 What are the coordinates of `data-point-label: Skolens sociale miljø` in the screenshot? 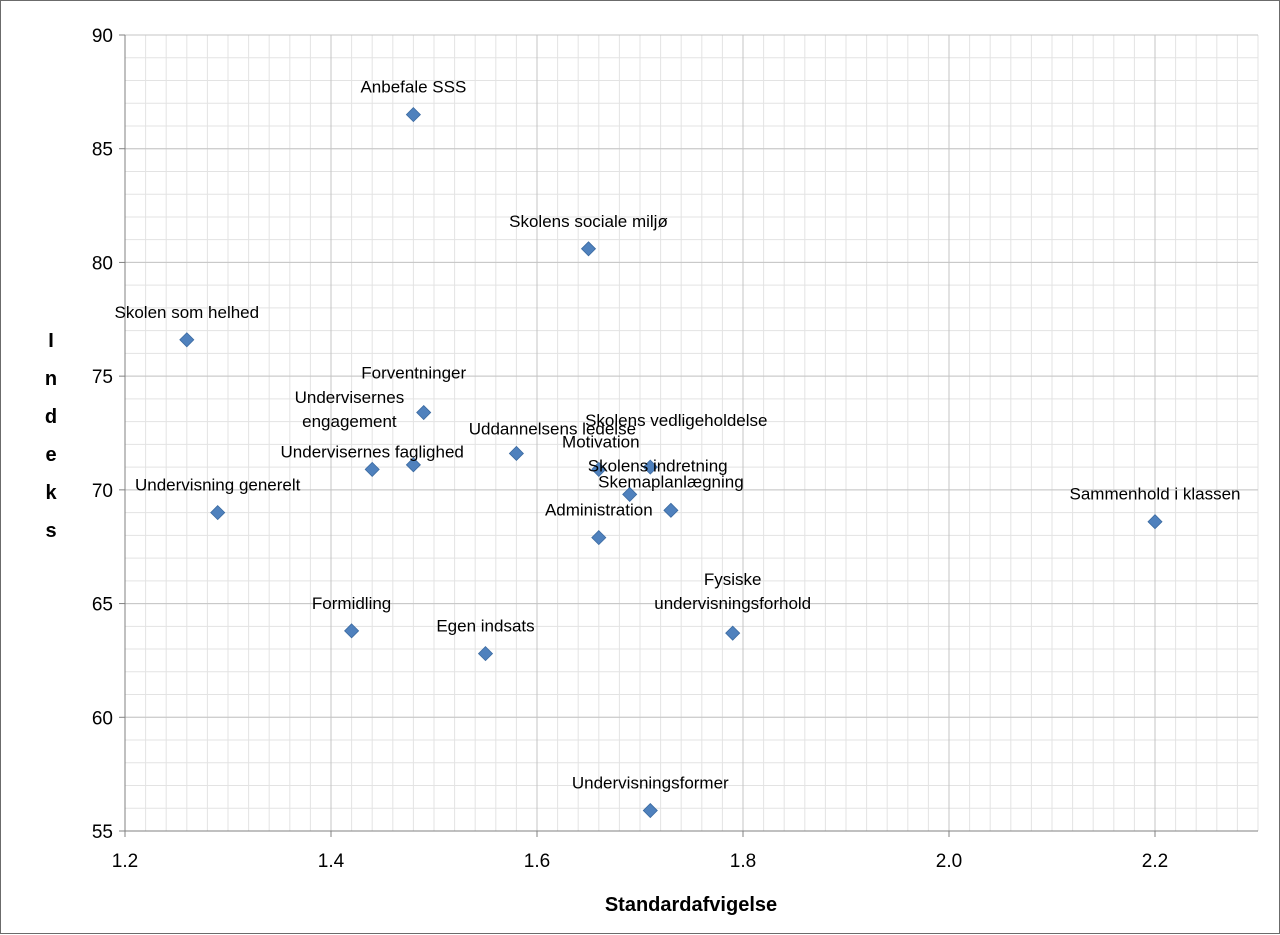 It's located at (588, 221).